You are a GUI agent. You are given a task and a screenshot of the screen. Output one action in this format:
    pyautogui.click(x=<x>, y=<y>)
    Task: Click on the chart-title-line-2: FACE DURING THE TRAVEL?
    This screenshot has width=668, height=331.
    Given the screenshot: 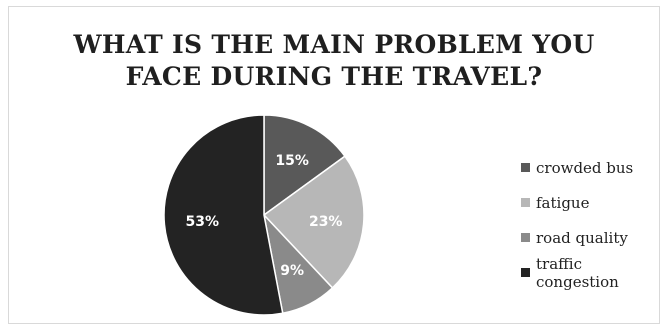 What is the action you would take?
    pyautogui.click(x=334, y=76)
    